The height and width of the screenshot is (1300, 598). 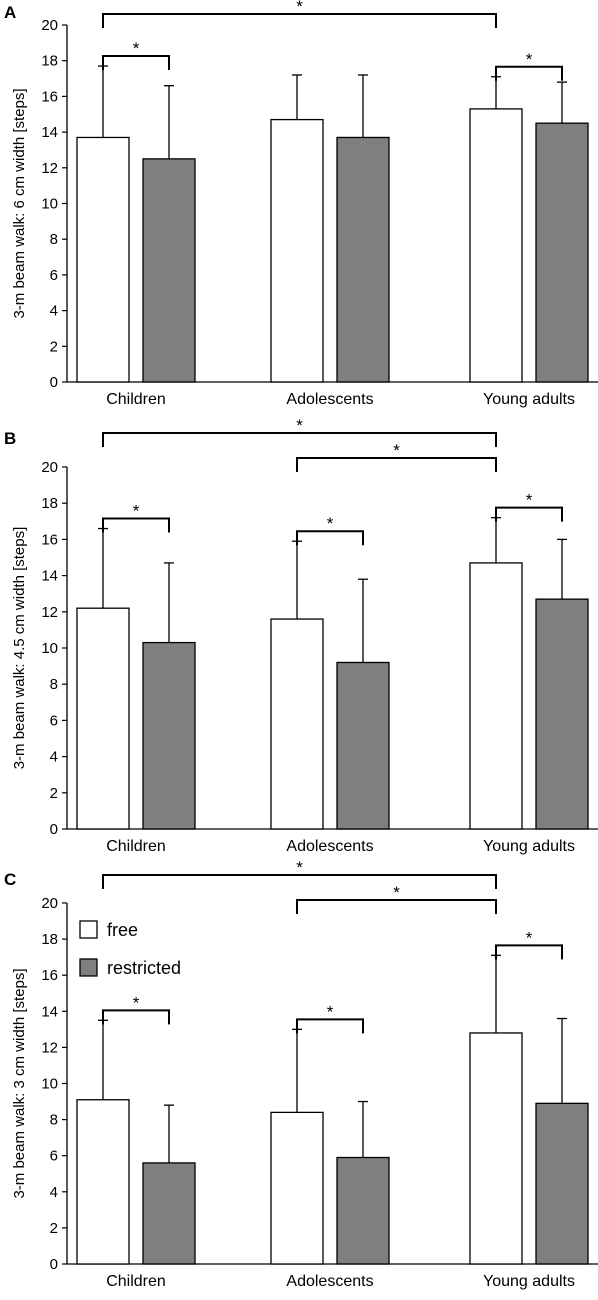 What do you see at coordinates (10, 438) in the screenshot?
I see `panel-letter: B` at bounding box center [10, 438].